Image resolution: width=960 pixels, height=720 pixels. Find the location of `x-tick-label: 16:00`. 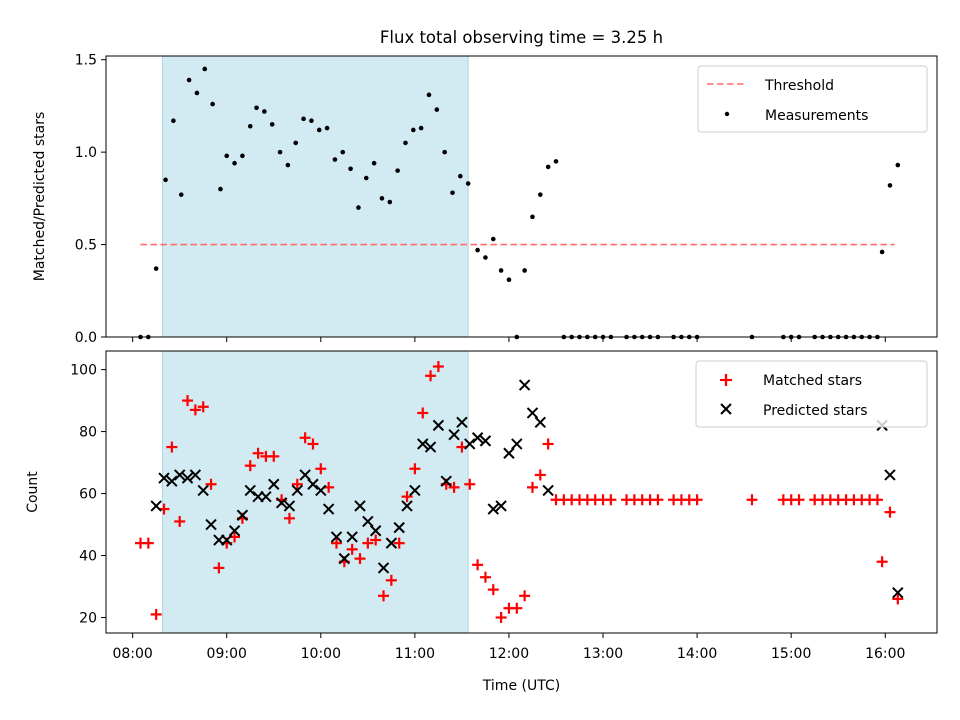

x-tick-label: 16:00 is located at coordinates (885, 654).